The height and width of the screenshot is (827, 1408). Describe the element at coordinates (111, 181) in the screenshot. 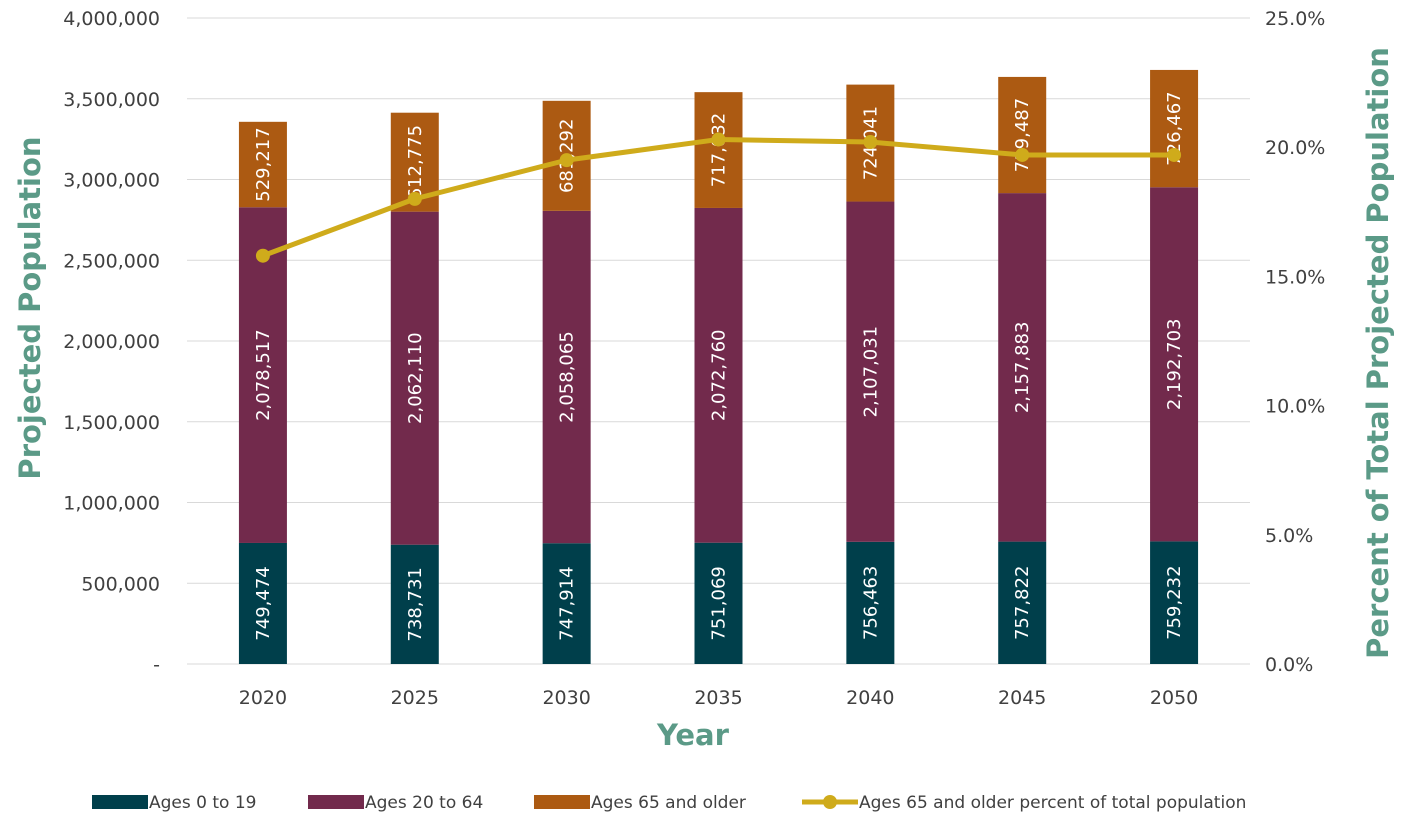

I see `y-tick-label: 3,000,000` at that location.